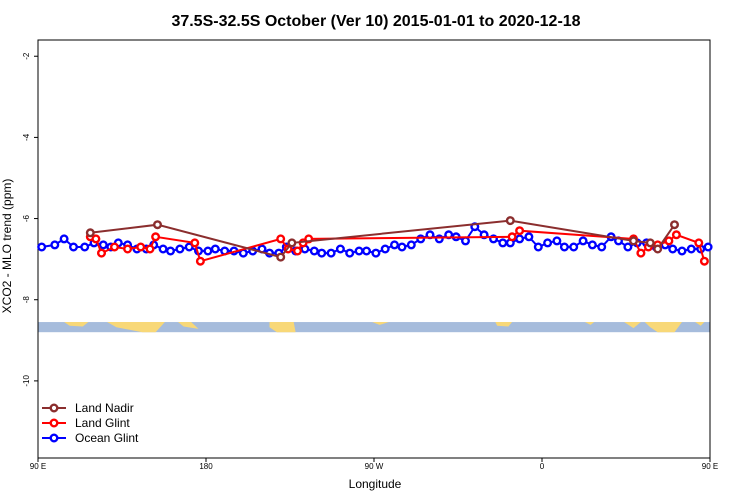  I want to click on x-tick-label: 180, so click(206, 466).